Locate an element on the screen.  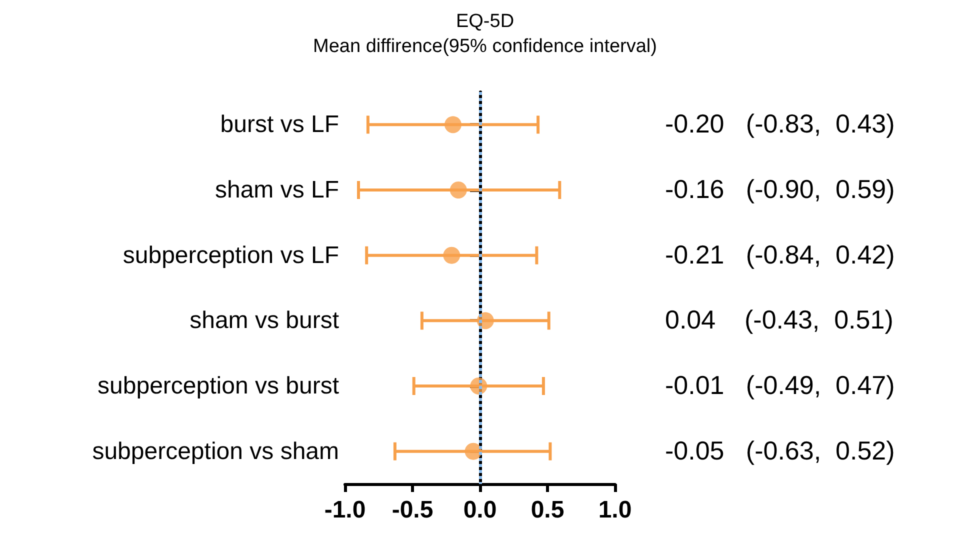
data-label: -0.16 (-0.90, 0.59) is located at coordinates (780, 189).